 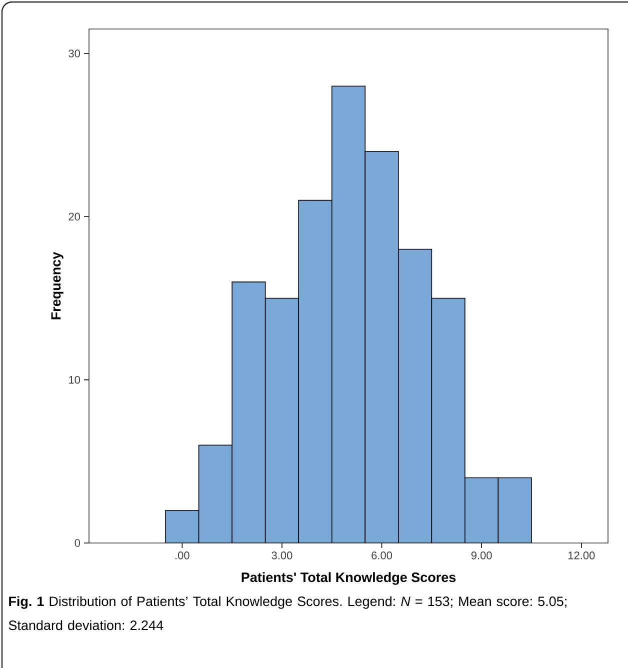 I want to click on x-axis-title: Patients' Total Knowledge Scores, so click(x=349, y=578).